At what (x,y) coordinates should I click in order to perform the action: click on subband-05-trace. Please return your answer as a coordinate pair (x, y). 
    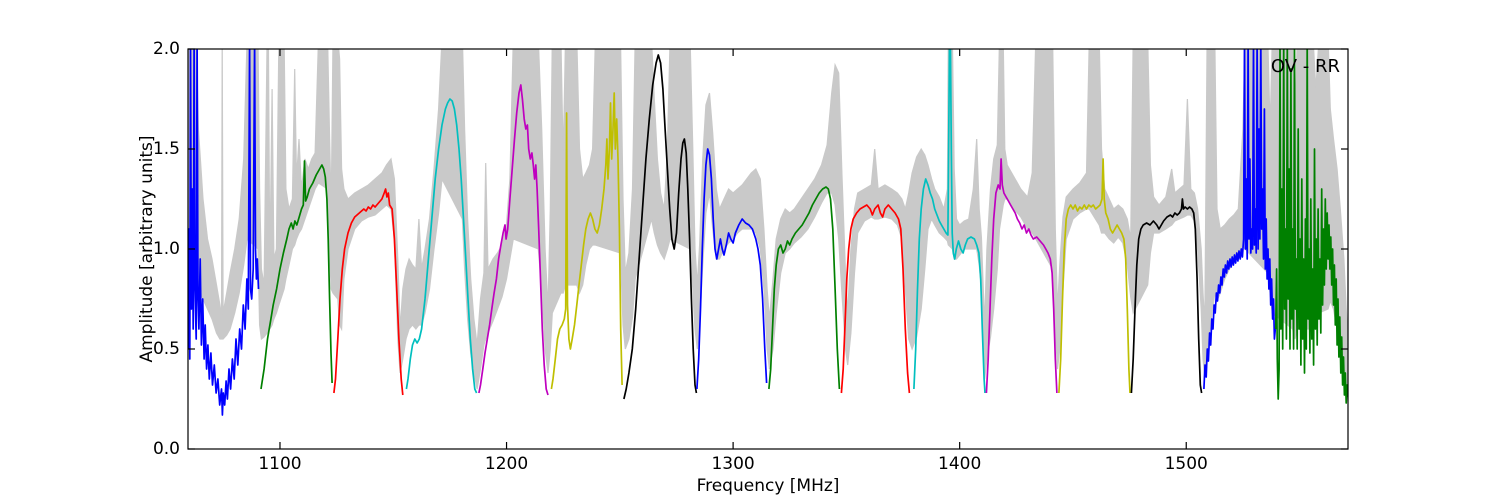
    Looking at the image, I should click on (513, 240).